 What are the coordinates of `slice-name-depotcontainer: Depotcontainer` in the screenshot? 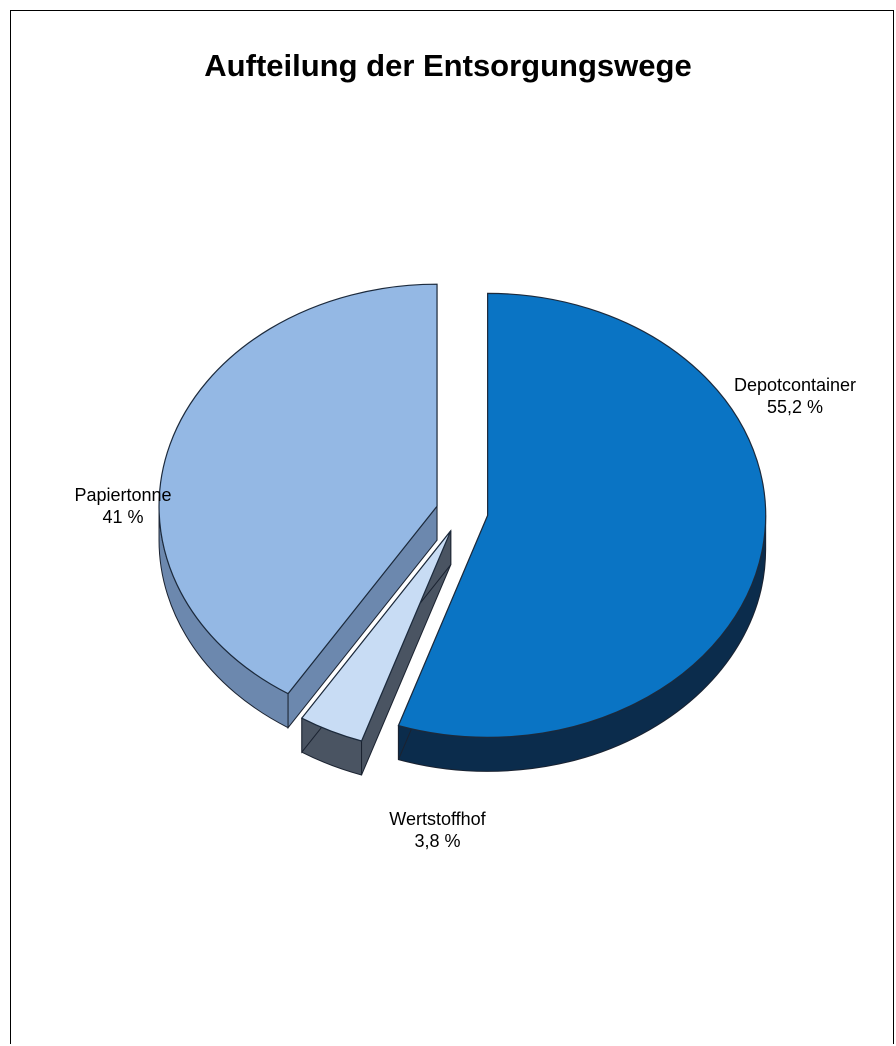 It's located at (795, 385).